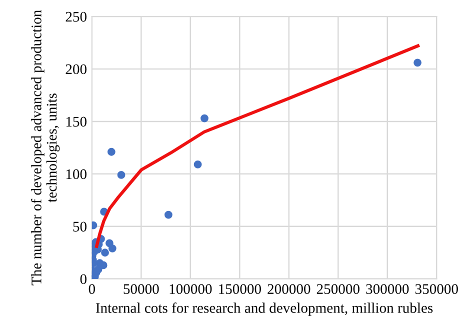 The image size is (469, 330). I want to click on x-tick-label: 50000, so click(141, 289).